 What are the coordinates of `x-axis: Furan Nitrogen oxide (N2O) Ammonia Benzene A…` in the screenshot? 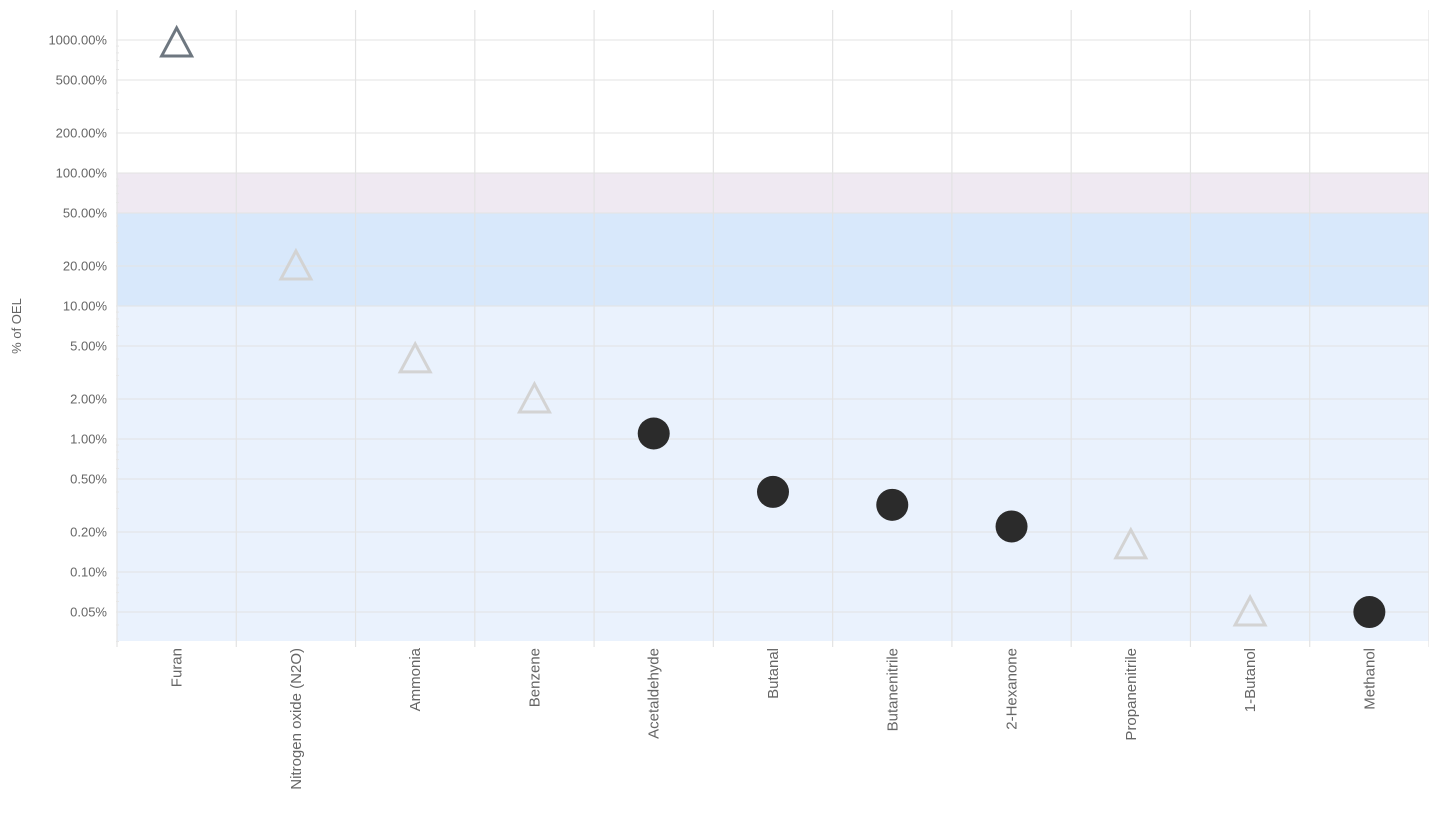 It's located at (774, 718).